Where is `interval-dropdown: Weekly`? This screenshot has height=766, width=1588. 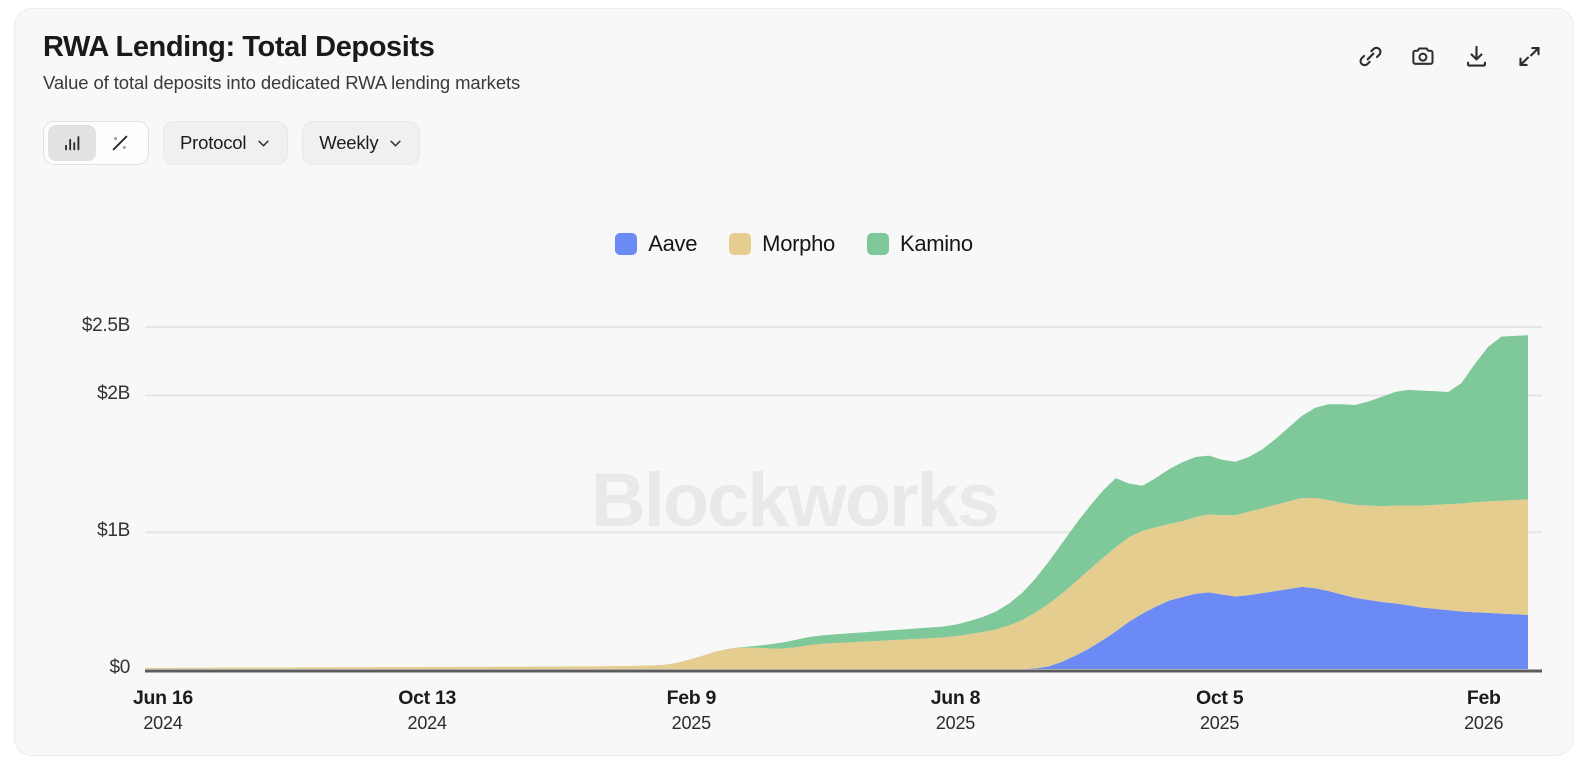
interval-dropdown: Weekly is located at coordinates (361, 143).